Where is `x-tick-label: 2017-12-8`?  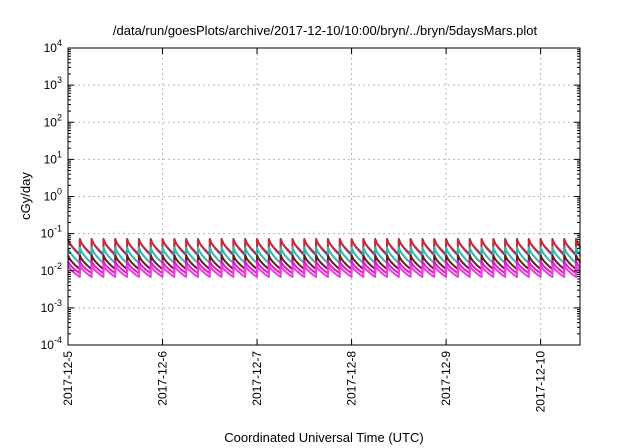
x-tick-label: 2017-12-8 is located at coordinates (352, 378).